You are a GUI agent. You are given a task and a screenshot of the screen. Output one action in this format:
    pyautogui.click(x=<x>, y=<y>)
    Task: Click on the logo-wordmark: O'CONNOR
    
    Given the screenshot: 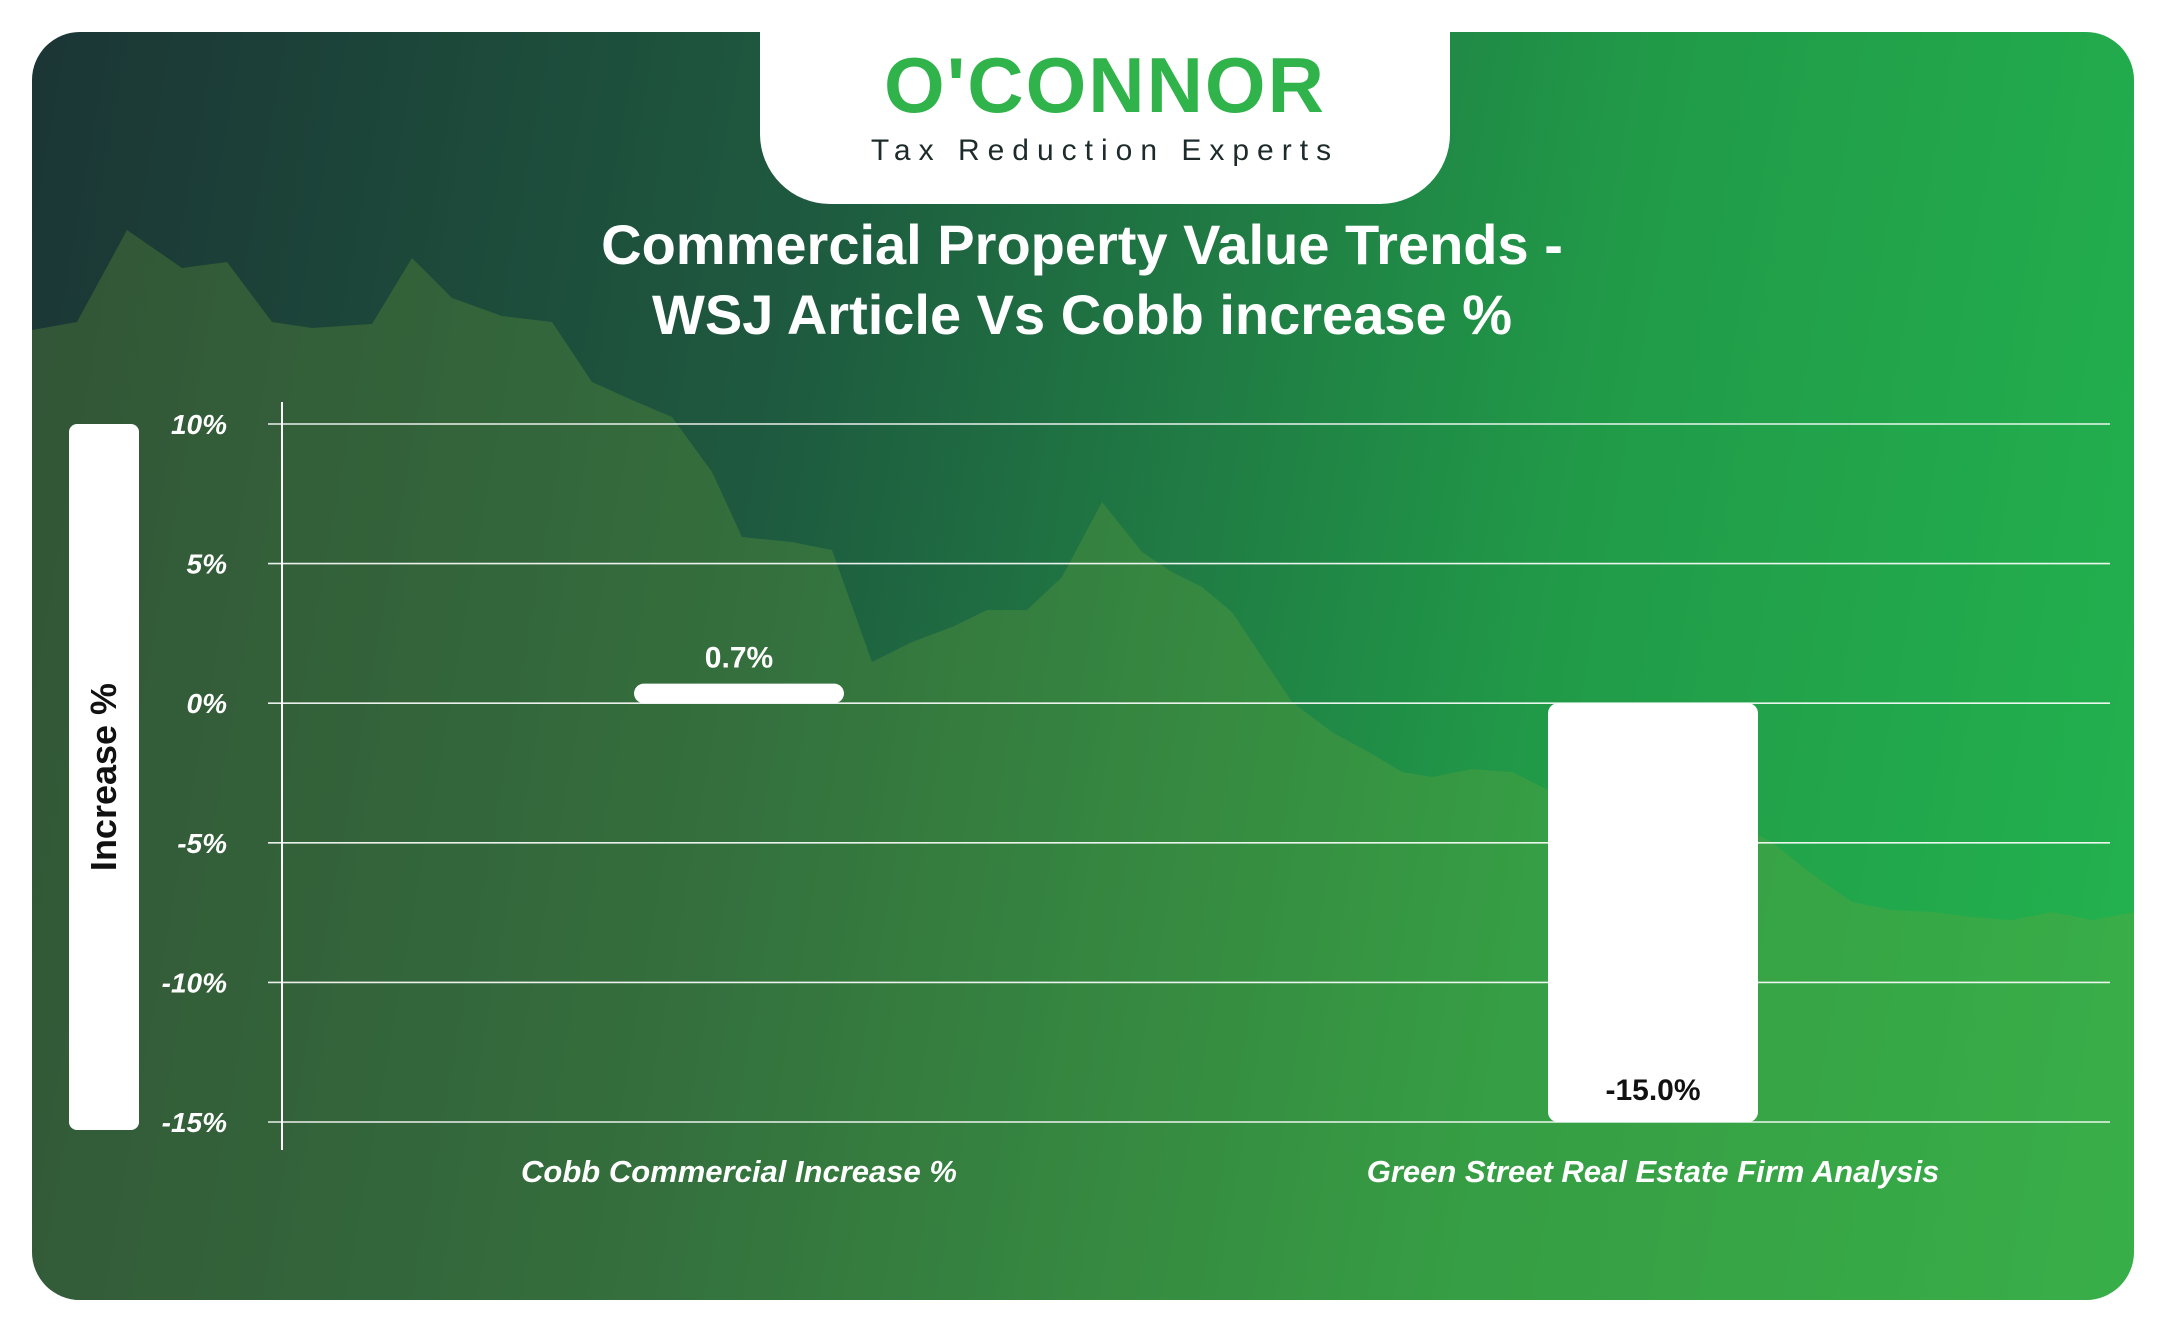 What is the action you would take?
    pyautogui.click(x=1105, y=85)
    